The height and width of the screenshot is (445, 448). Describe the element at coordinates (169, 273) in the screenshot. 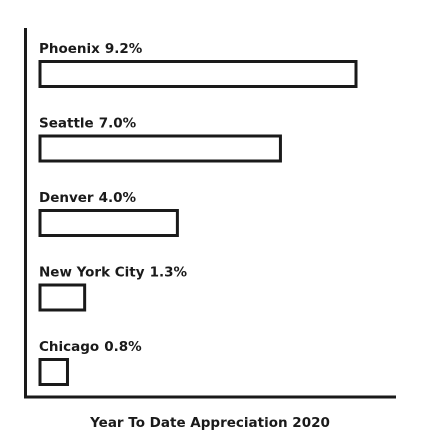

I see `value-label: 1.3%` at that location.